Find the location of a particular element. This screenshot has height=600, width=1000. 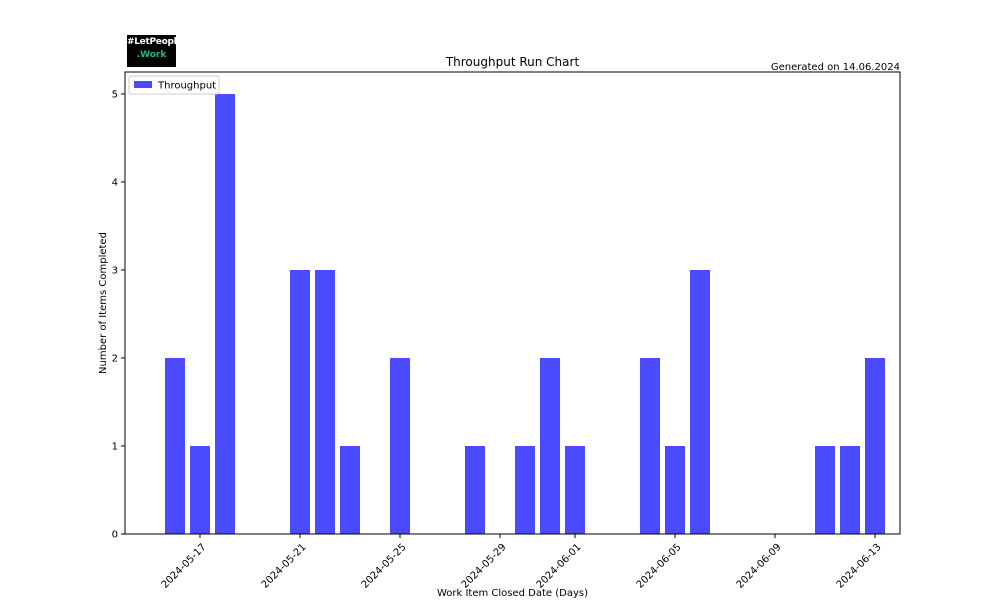

chart-title: Throughput Run Chart is located at coordinates (512, 62).